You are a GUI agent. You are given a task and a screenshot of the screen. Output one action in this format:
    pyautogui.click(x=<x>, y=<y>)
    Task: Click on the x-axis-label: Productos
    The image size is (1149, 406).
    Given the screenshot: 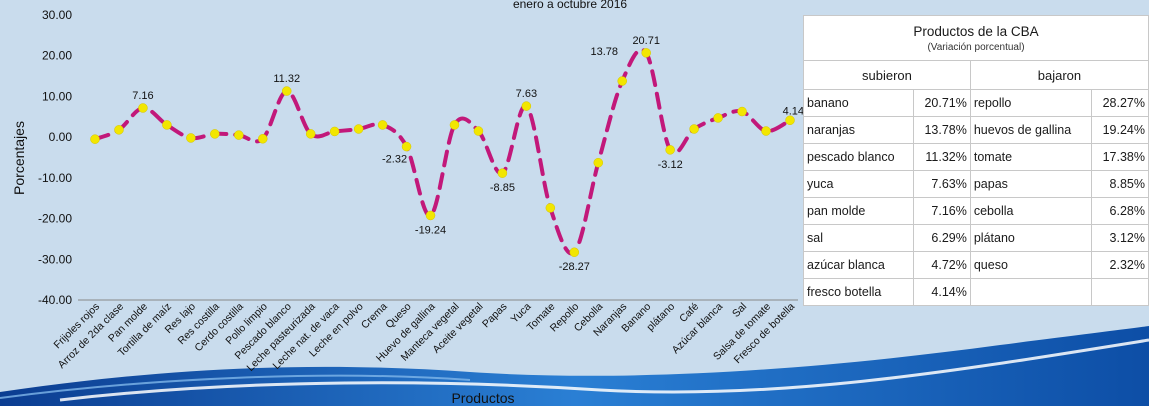 What is the action you would take?
    pyautogui.click(x=482, y=398)
    